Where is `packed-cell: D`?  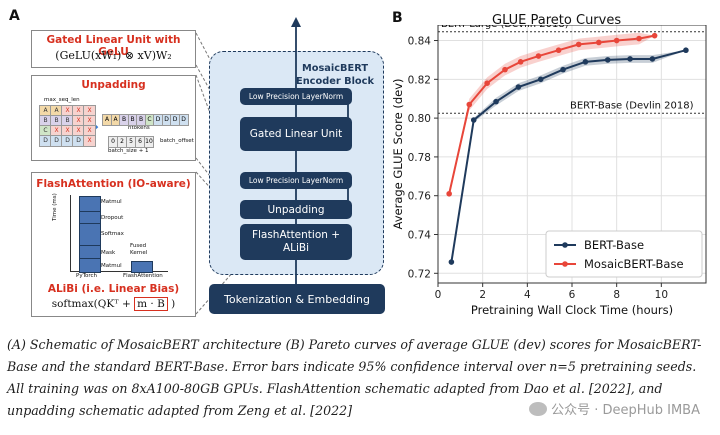 packed-cell: D is located at coordinates (183, 120).